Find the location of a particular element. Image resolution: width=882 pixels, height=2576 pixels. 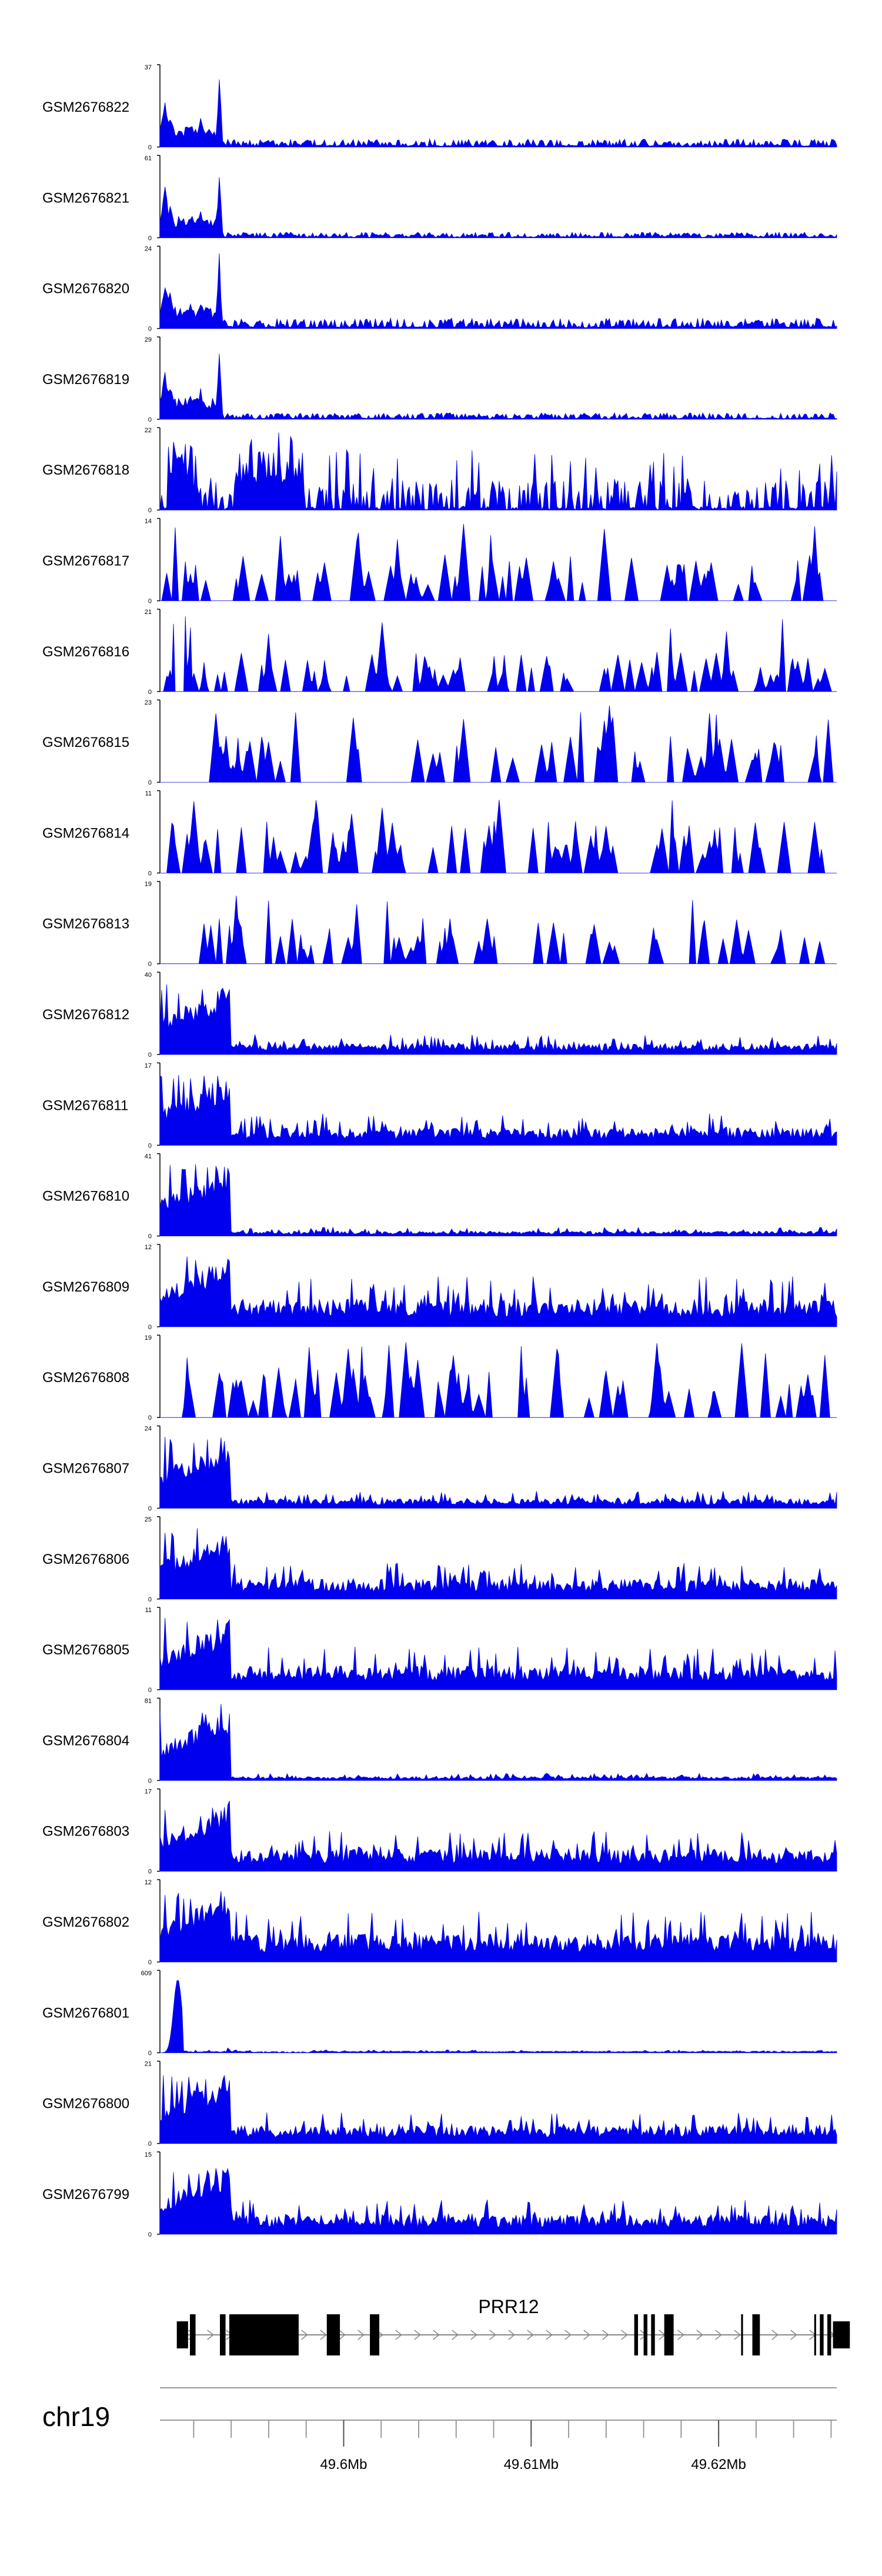

track-y-max-label: 25 is located at coordinates (148, 1519).